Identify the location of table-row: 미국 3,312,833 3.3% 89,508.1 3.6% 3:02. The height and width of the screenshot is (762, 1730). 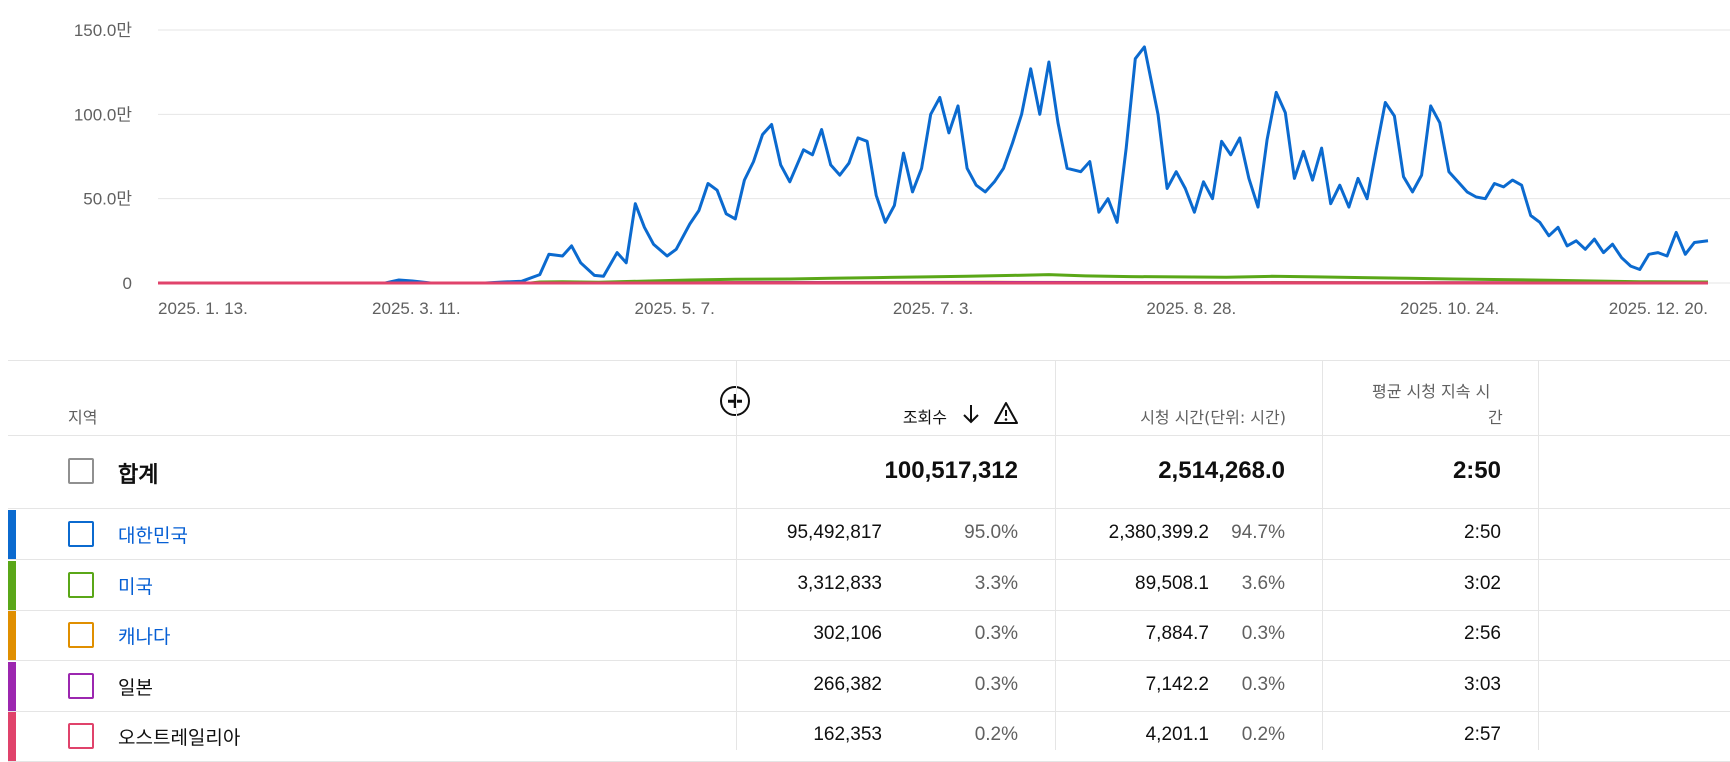
(865, 585).